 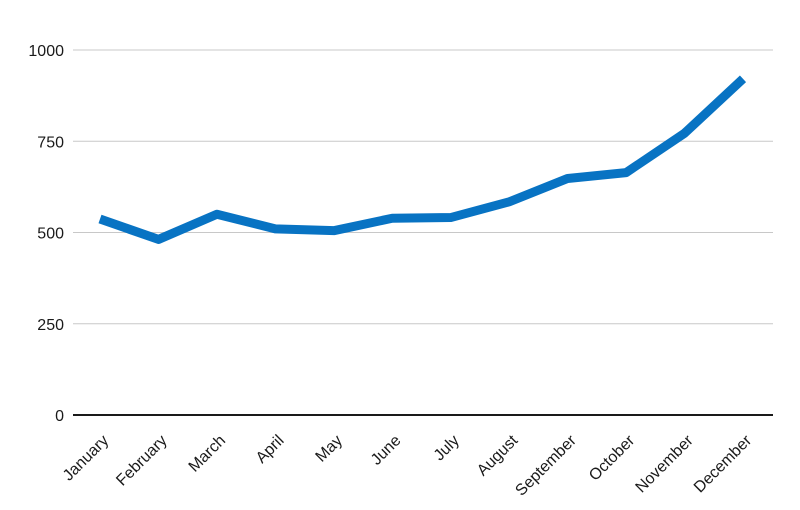 What do you see at coordinates (86, 458) in the screenshot?
I see `x-tick-label: January` at bounding box center [86, 458].